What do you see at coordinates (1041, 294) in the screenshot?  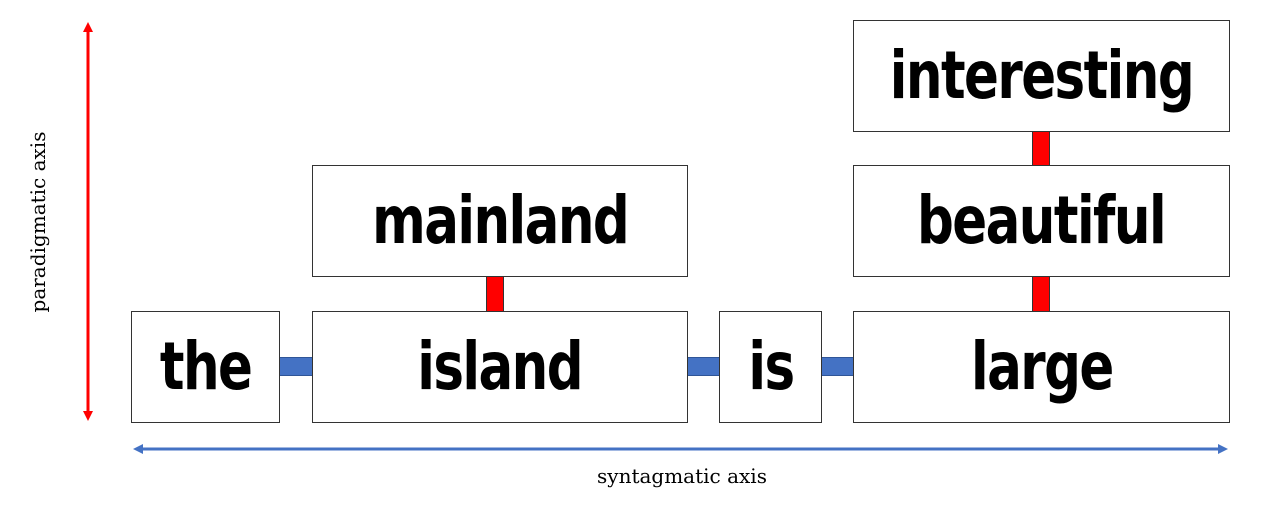 I see `connector-large-beautiful` at bounding box center [1041, 294].